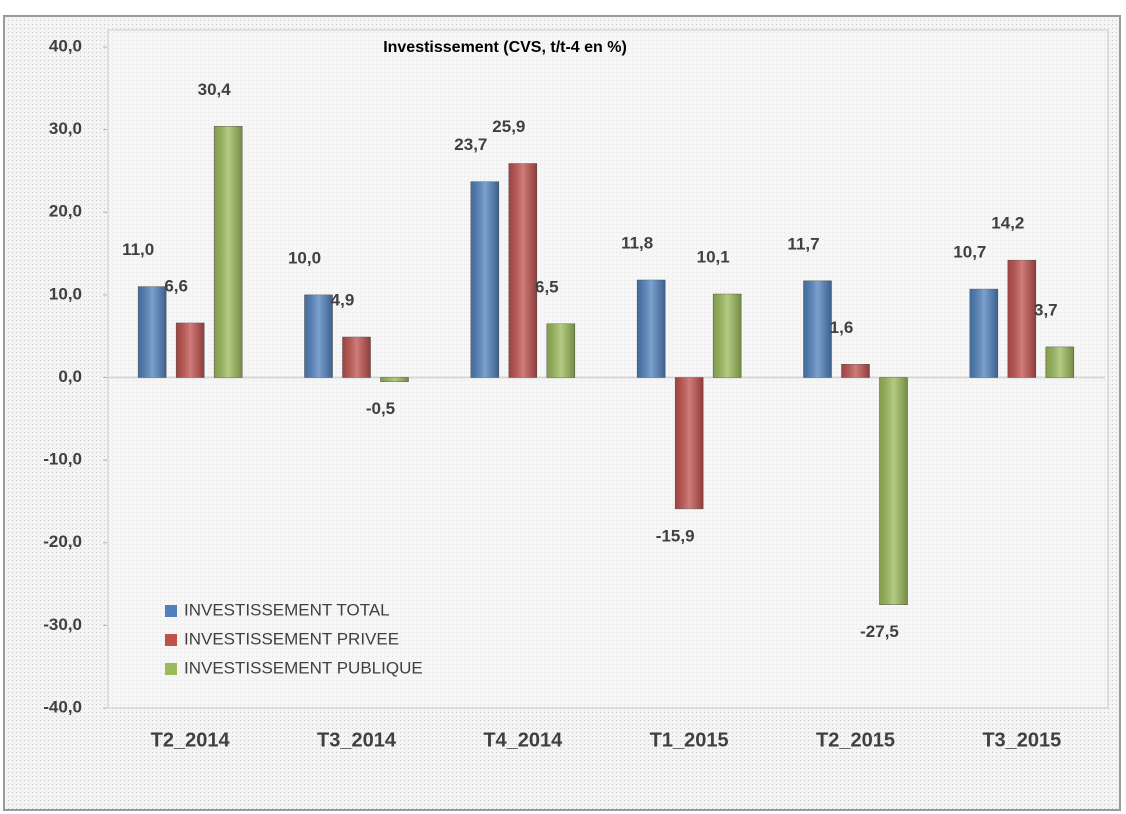 This screenshot has width=1126, height=814. I want to click on data-label: 10,7, so click(969, 252).